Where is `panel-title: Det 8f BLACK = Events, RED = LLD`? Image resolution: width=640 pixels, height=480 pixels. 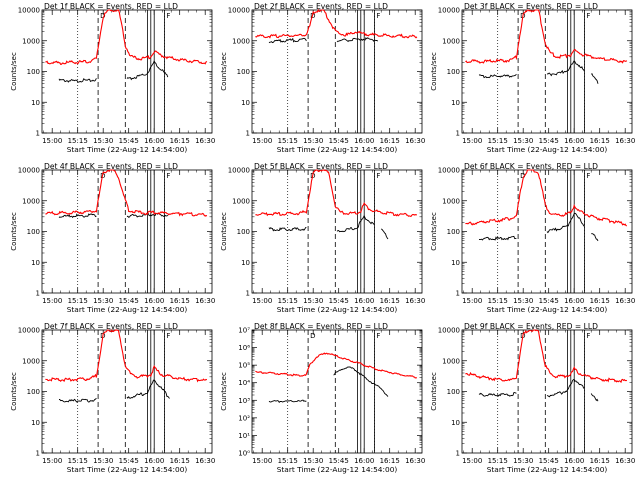 panel-title: Det 8f BLACK = Events, RED = LLD is located at coordinates (321, 326).